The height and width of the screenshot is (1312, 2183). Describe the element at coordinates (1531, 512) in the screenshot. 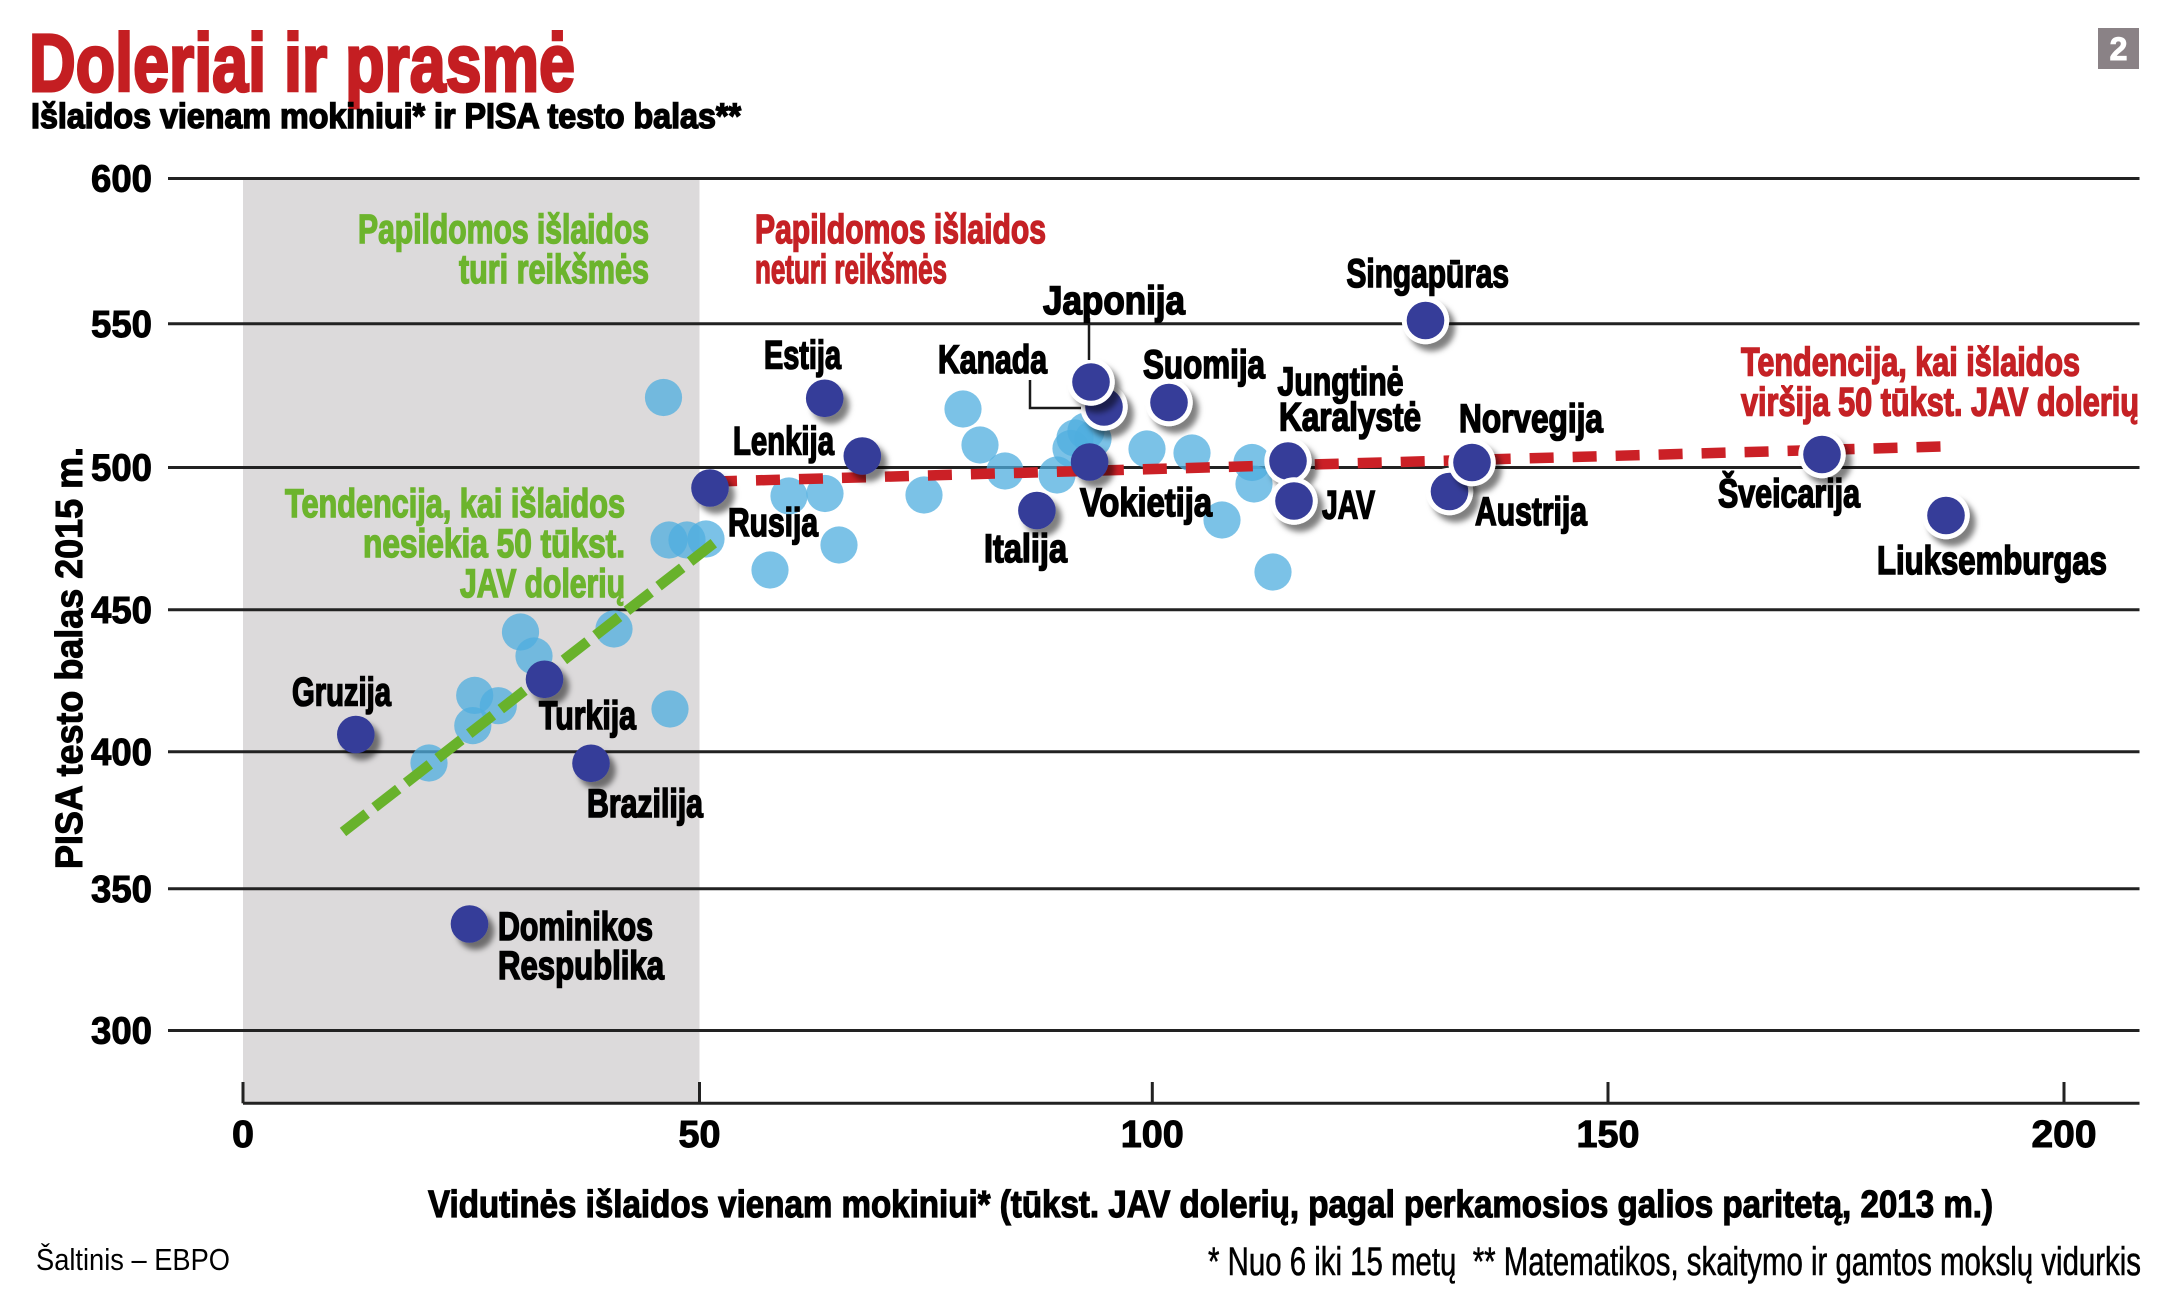

I see `svg-text: Austrija` at that location.